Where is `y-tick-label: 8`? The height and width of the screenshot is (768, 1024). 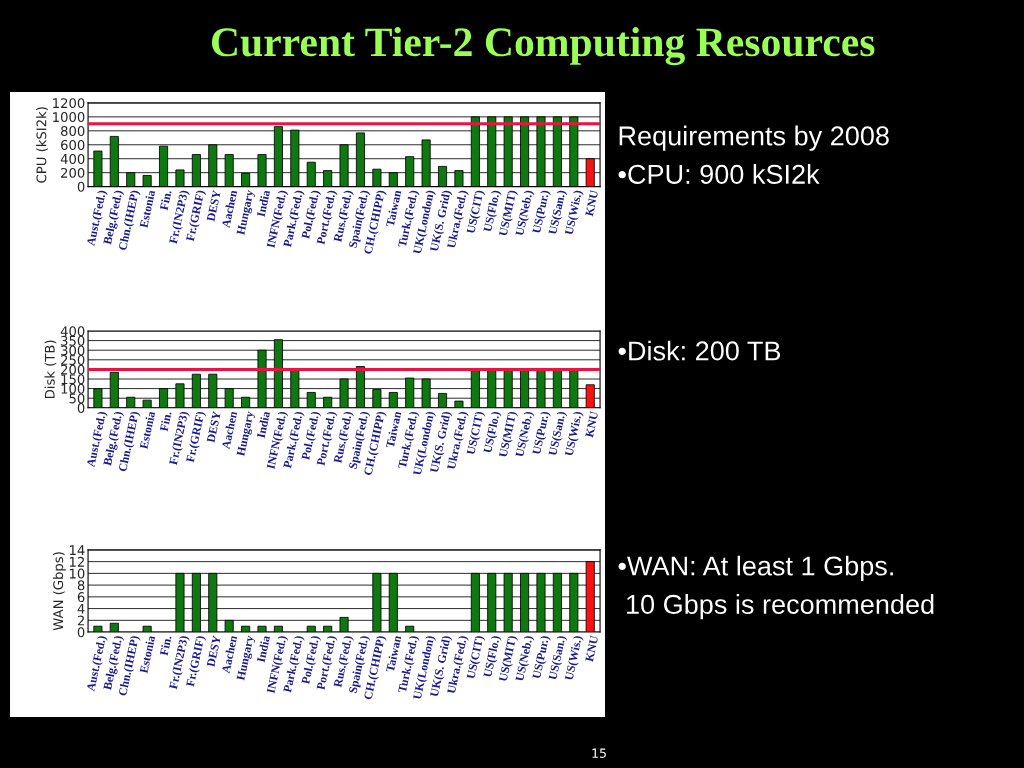 y-tick-label: 8 is located at coordinates (81, 585).